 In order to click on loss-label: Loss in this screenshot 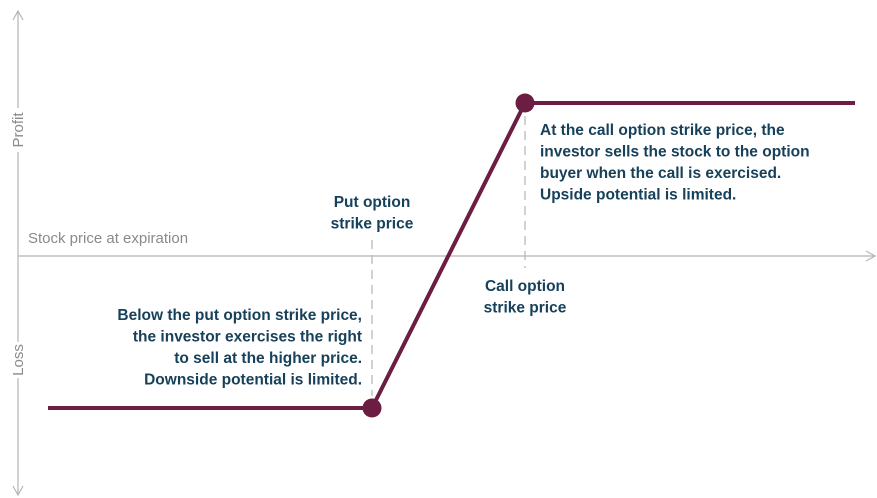, I will do `click(18, 360)`.